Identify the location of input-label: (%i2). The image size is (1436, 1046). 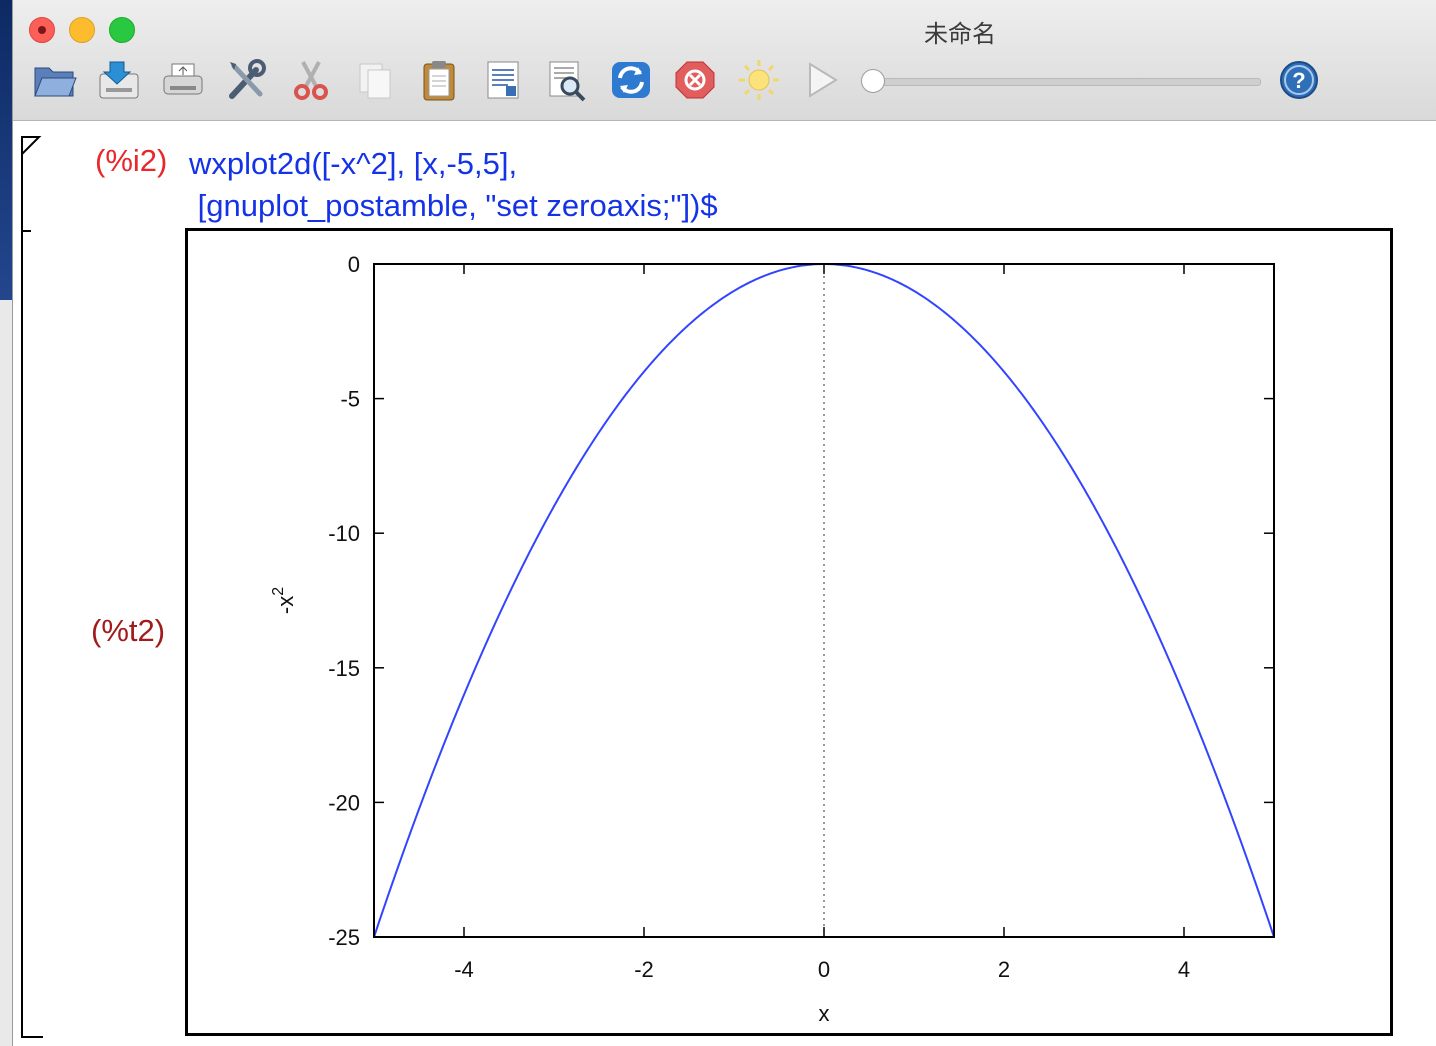
(131, 160).